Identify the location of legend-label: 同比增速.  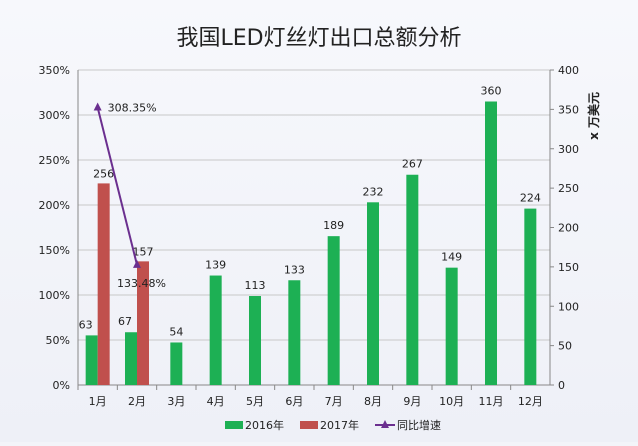
(419, 425).